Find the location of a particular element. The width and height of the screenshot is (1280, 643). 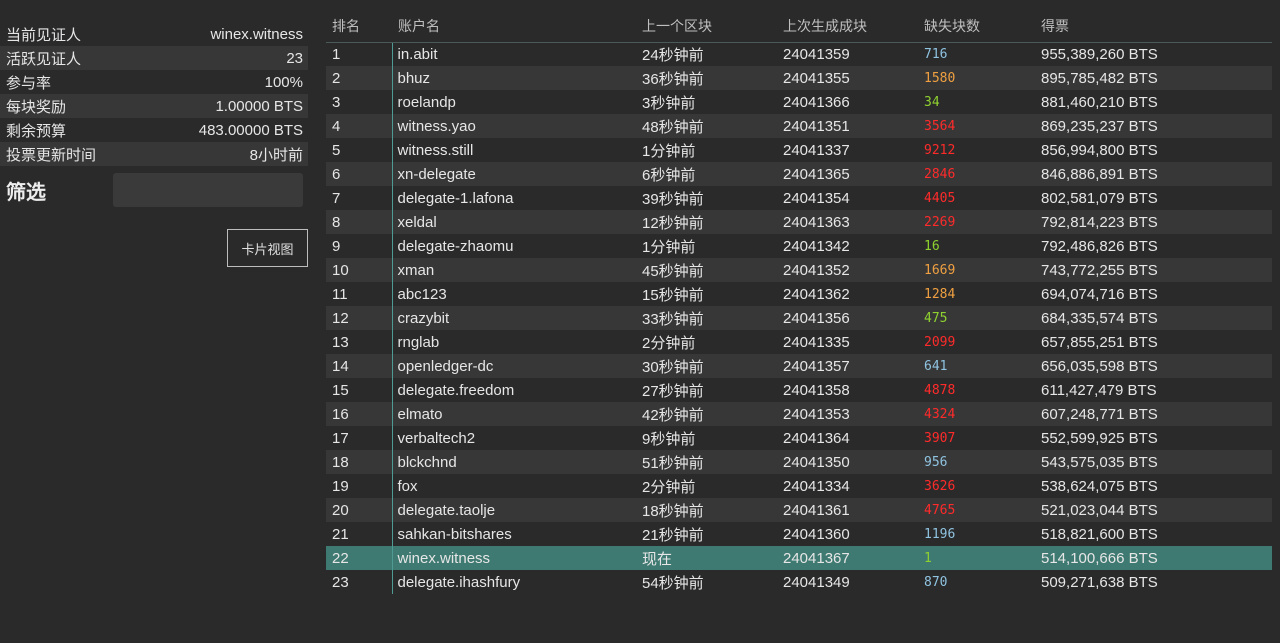

card-view-button: 卡片视图 is located at coordinates (267, 248).